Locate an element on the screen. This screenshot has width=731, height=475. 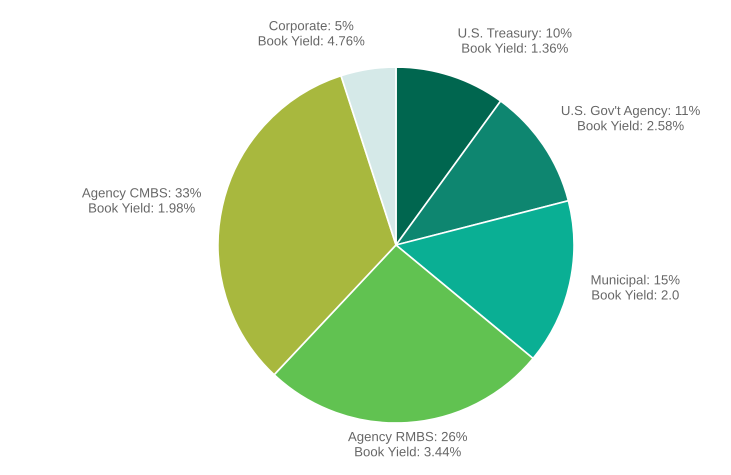
slice-label: Agency CMBS: 33% is located at coordinates (141, 194).